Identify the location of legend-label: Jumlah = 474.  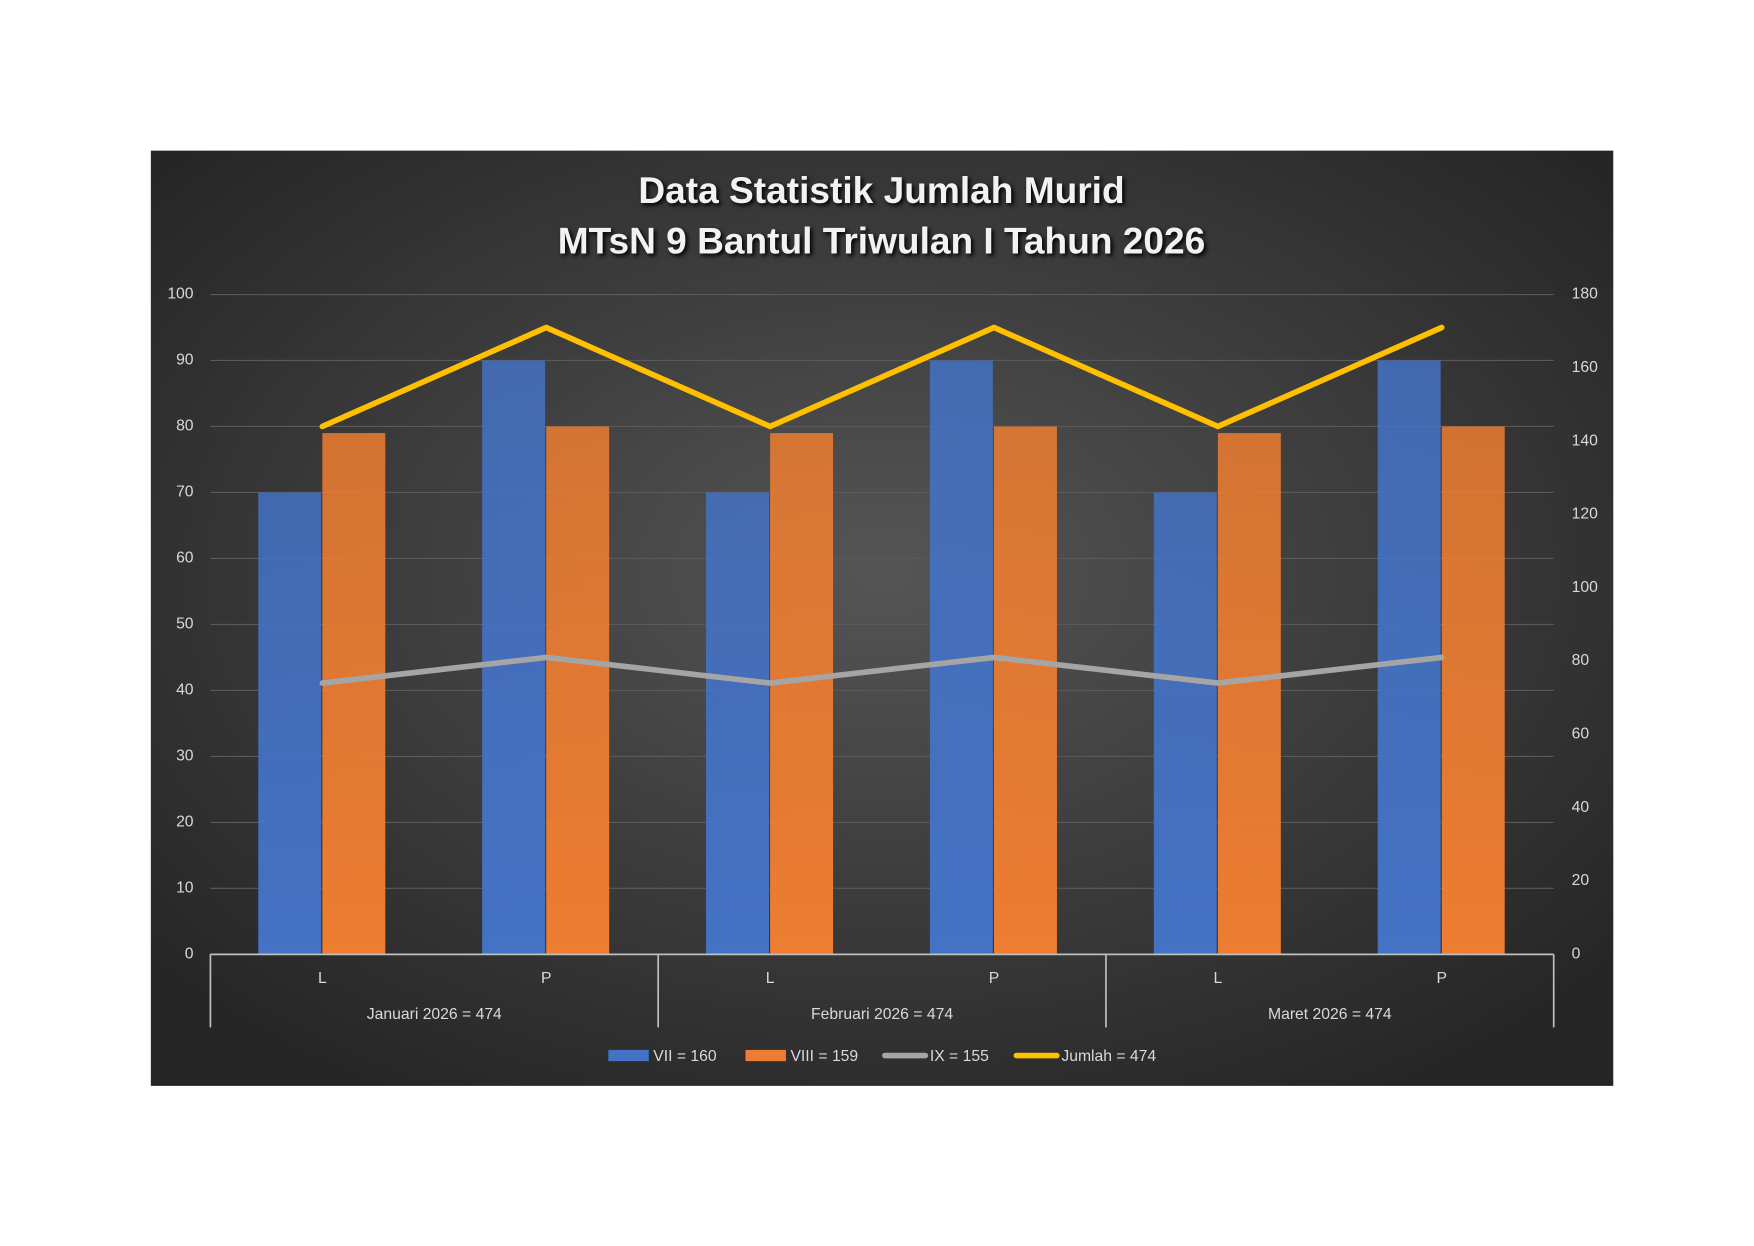
(1108, 1056).